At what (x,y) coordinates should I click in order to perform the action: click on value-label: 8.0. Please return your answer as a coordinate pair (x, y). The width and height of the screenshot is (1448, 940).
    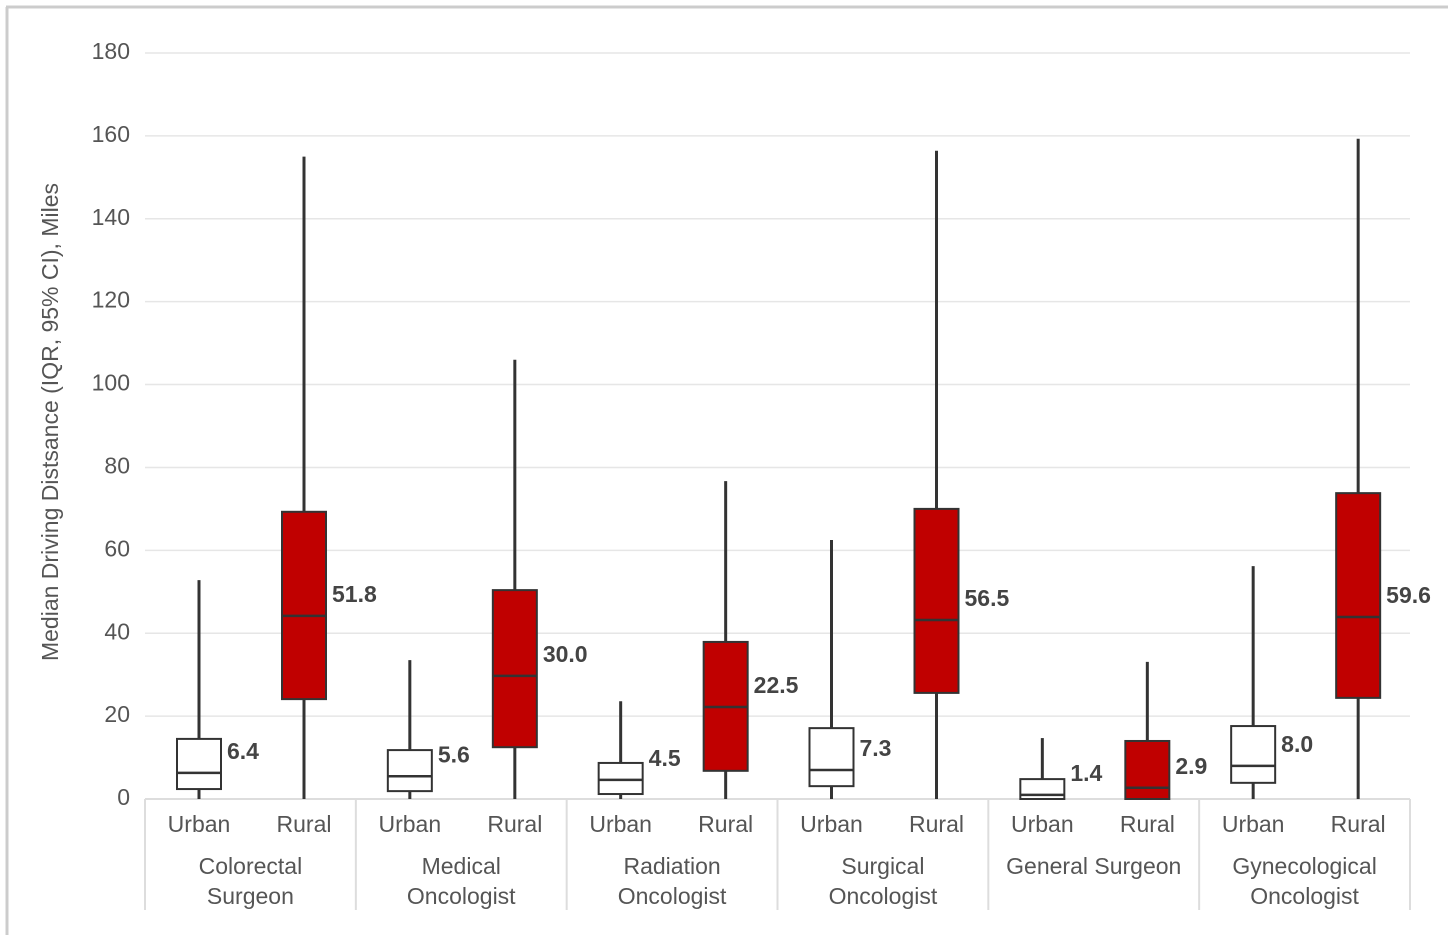
    Looking at the image, I should click on (1297, 744).